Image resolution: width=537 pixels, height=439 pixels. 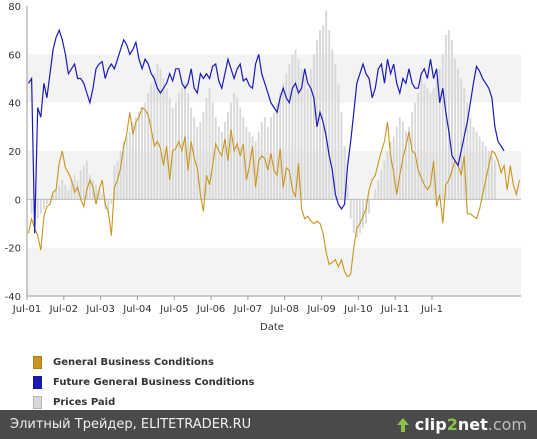 I want to click on legend-swatch-future, so click(x=37, y=382).